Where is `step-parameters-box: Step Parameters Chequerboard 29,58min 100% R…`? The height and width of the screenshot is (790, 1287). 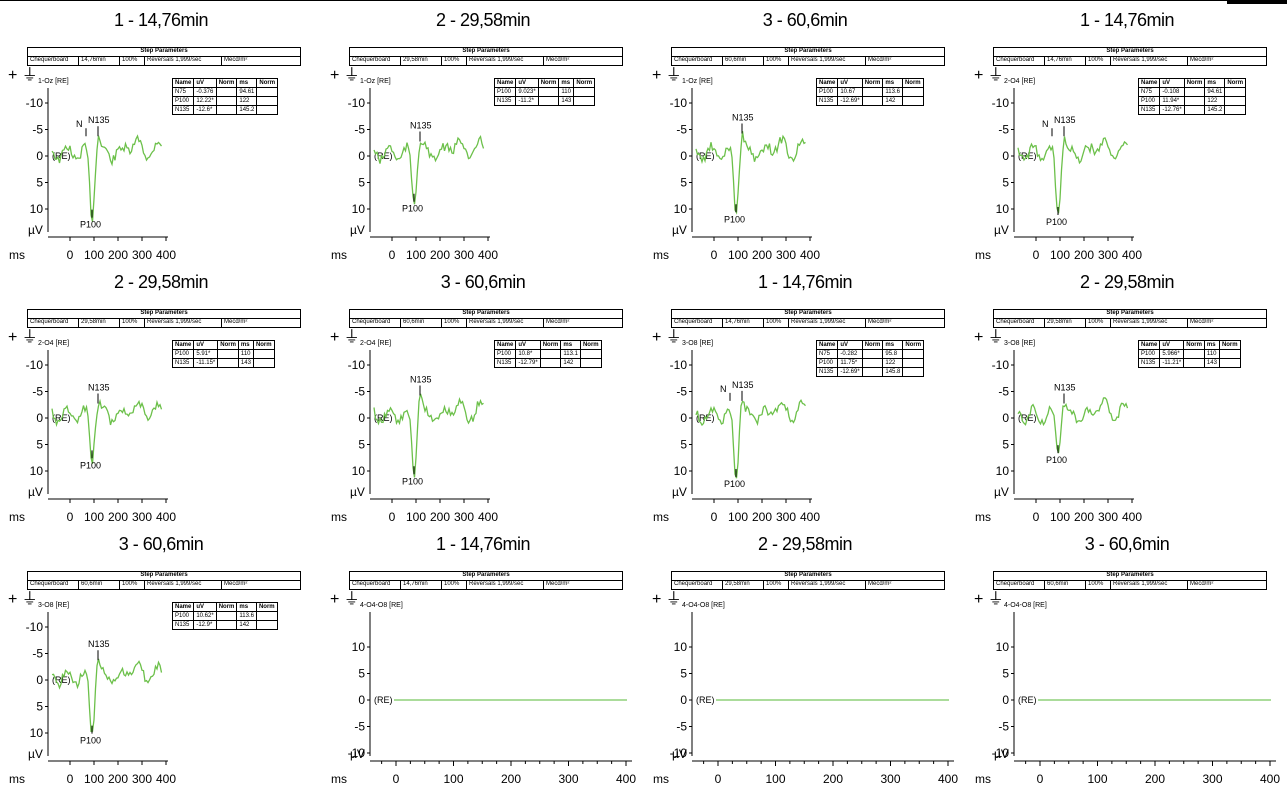
step-parameters-box: Step Parameters Chequerboard 29,58min 100% R… is located at coordinates (486, 56).